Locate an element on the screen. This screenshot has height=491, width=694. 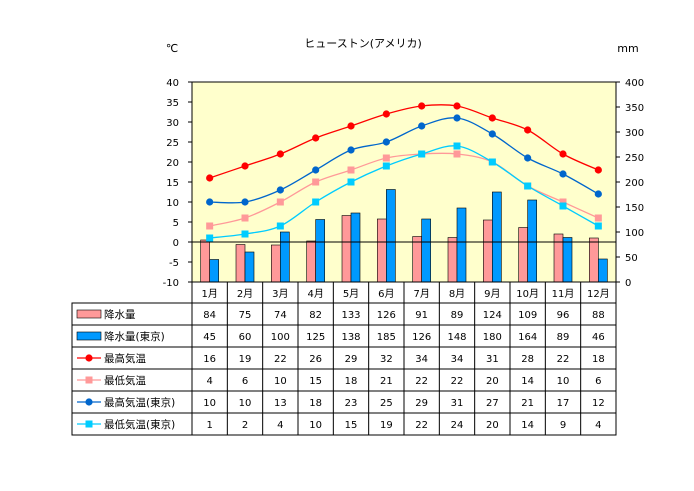
right-axis-tick-label: 100 is located at coordinates (634, 233).